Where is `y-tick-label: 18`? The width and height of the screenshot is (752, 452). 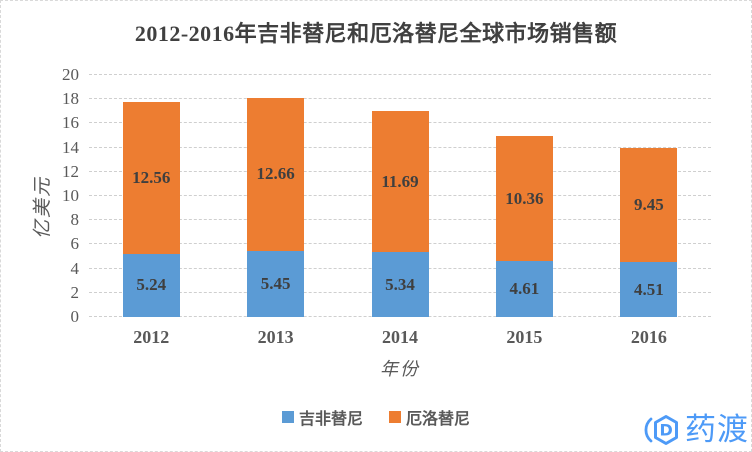
y-tick-label: 18 is located at coordinates (70, 99).